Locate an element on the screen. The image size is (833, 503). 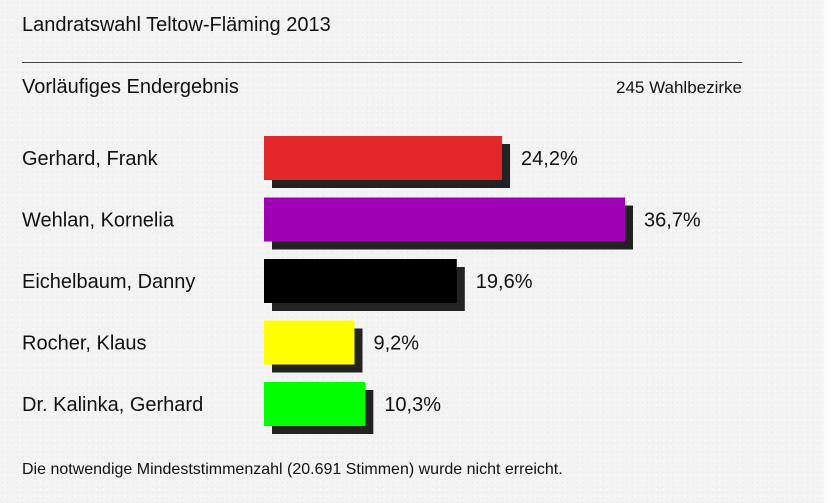
category-label: Gerhard, Frank is located at coordinates (90, 159).